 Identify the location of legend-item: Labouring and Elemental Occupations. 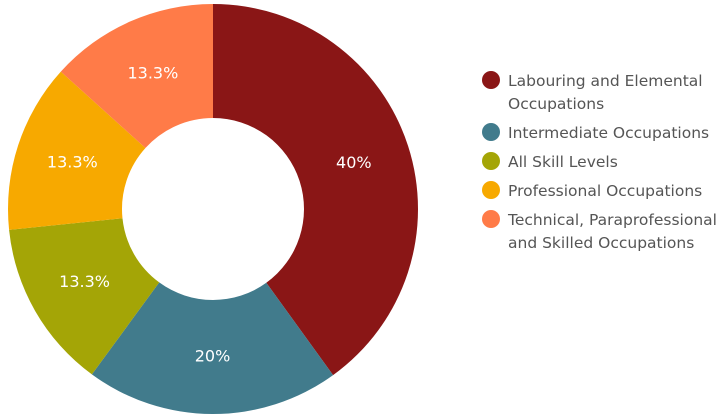
(604, 93).